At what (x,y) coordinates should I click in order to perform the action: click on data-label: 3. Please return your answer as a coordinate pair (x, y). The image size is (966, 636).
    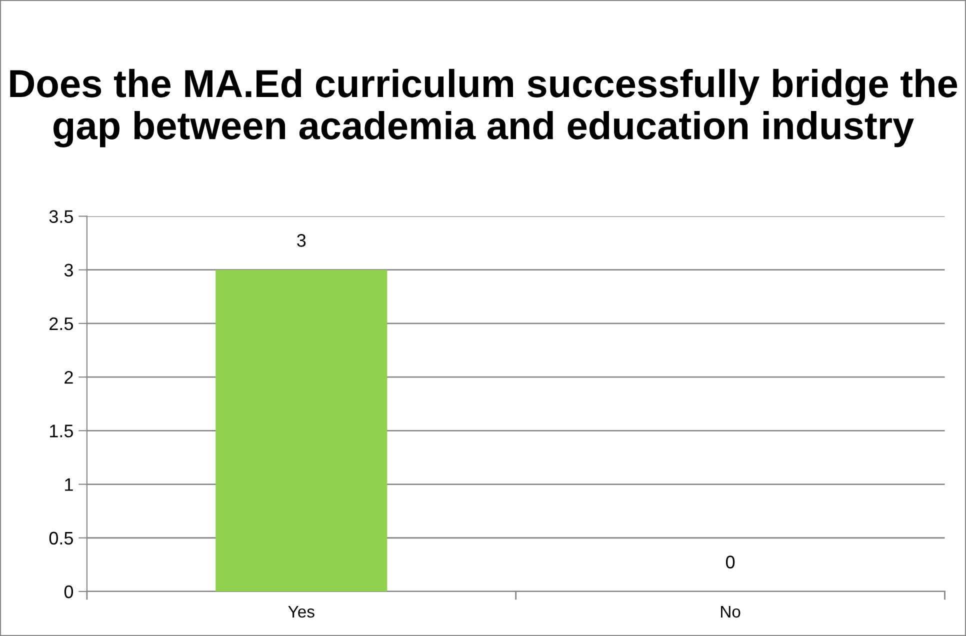
    Looking at the image, I should click on (301, 240).